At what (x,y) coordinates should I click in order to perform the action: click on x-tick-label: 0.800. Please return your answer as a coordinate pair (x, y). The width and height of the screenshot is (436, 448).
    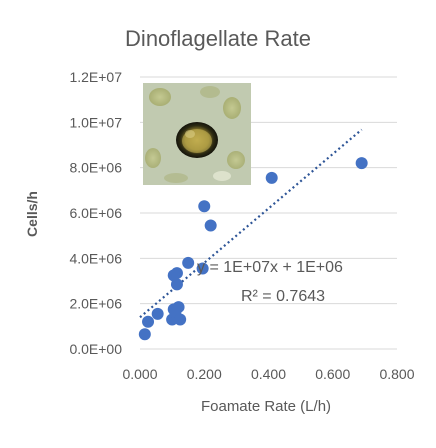
    Looking at the image, I should click on (396, 374).